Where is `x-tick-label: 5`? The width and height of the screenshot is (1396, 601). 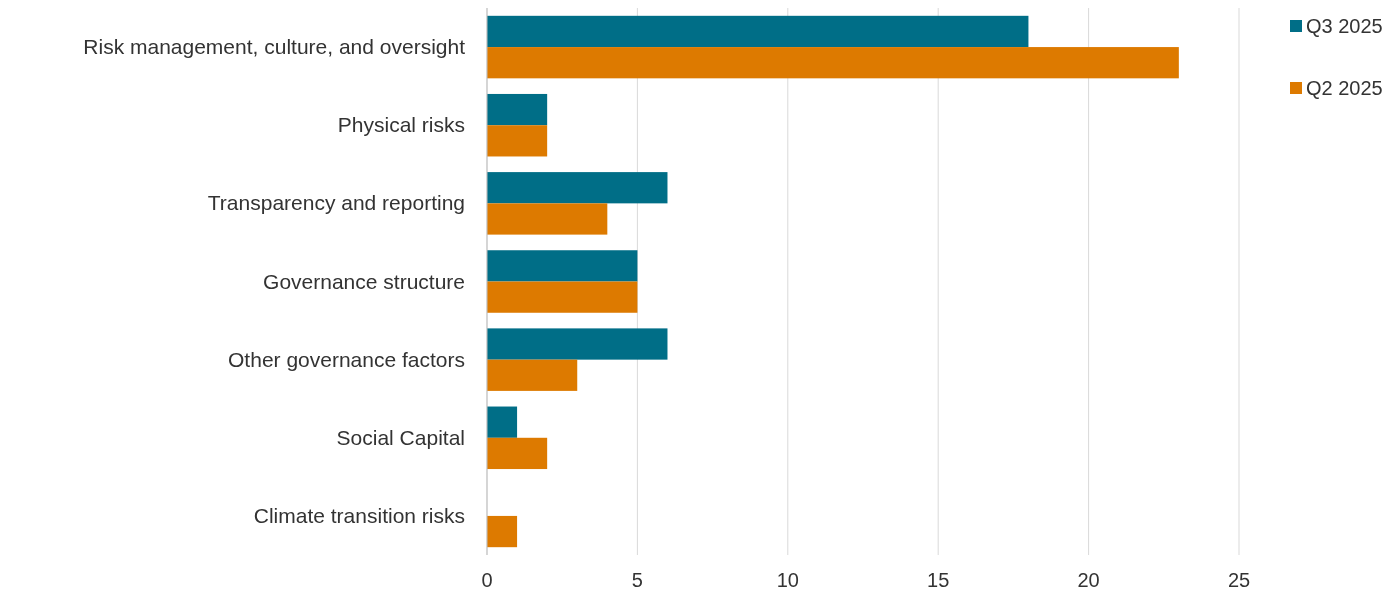 x-tick-label: 5 is located at coordinates (637, 580).